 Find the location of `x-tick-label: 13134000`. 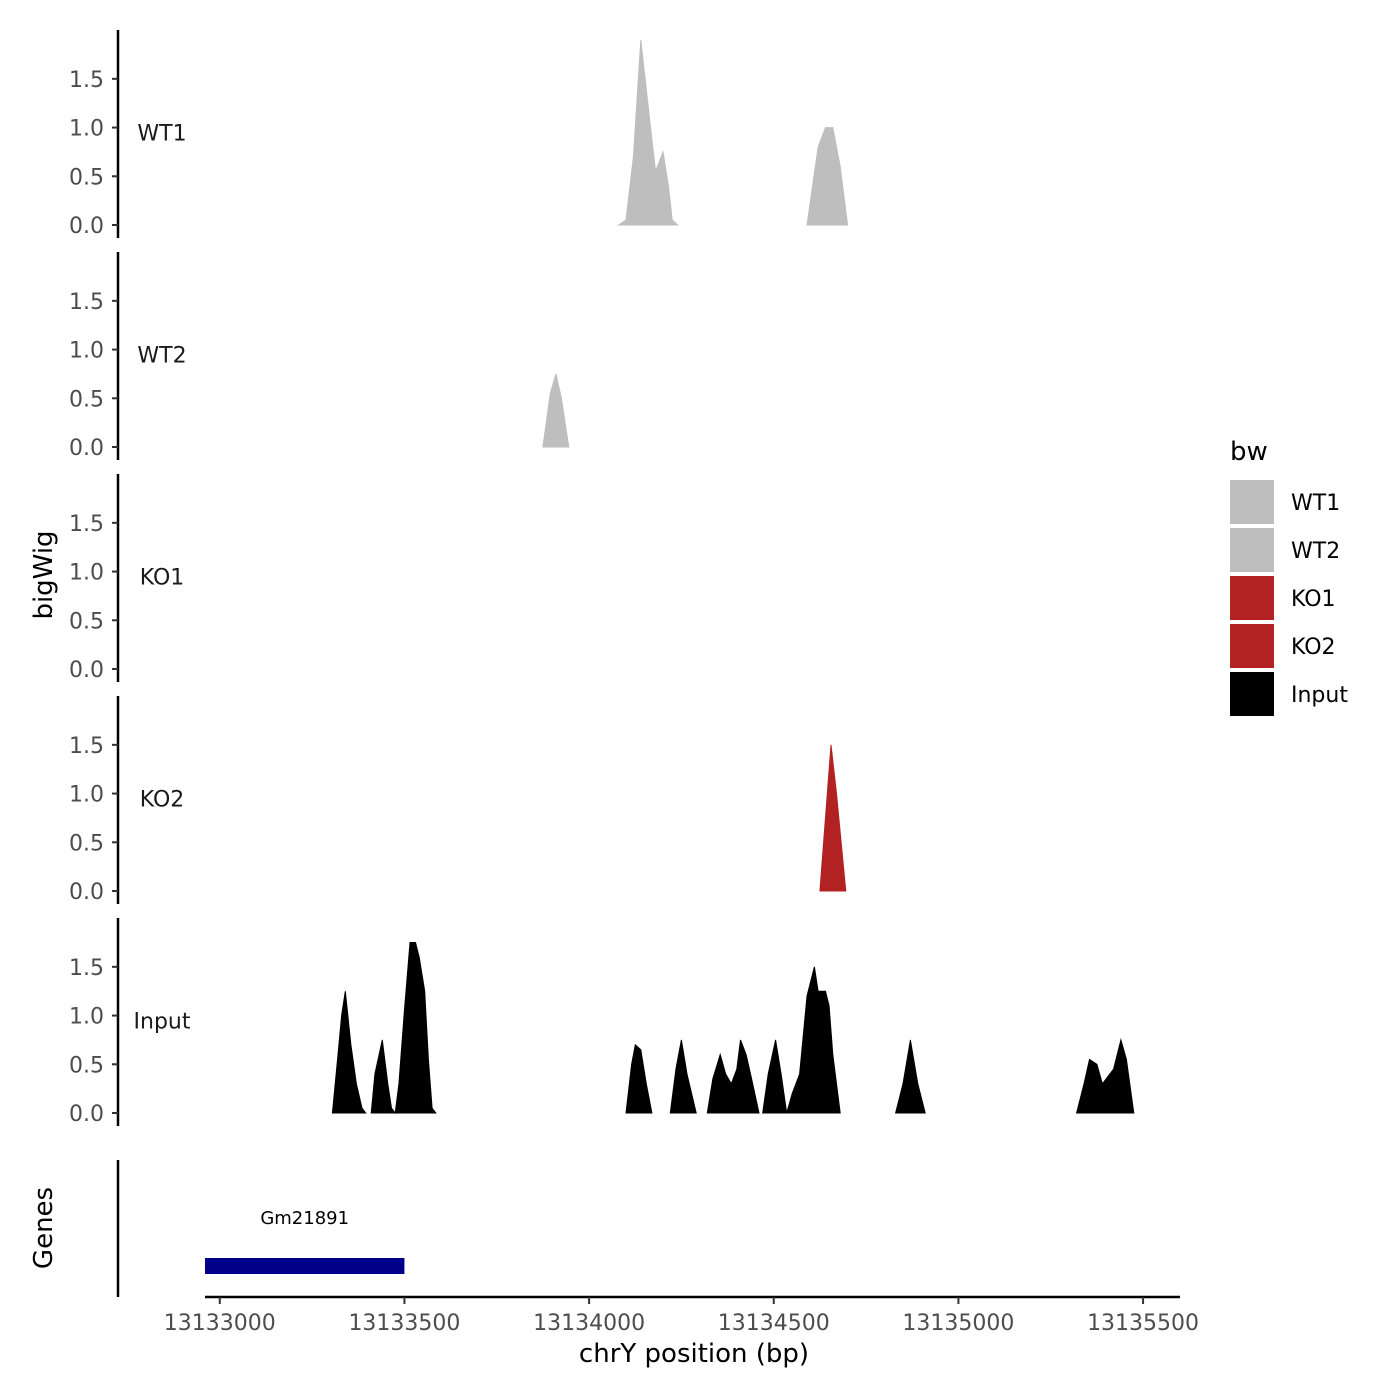

x-tick-label: 13134000 is located at coordinates (589, 1323).